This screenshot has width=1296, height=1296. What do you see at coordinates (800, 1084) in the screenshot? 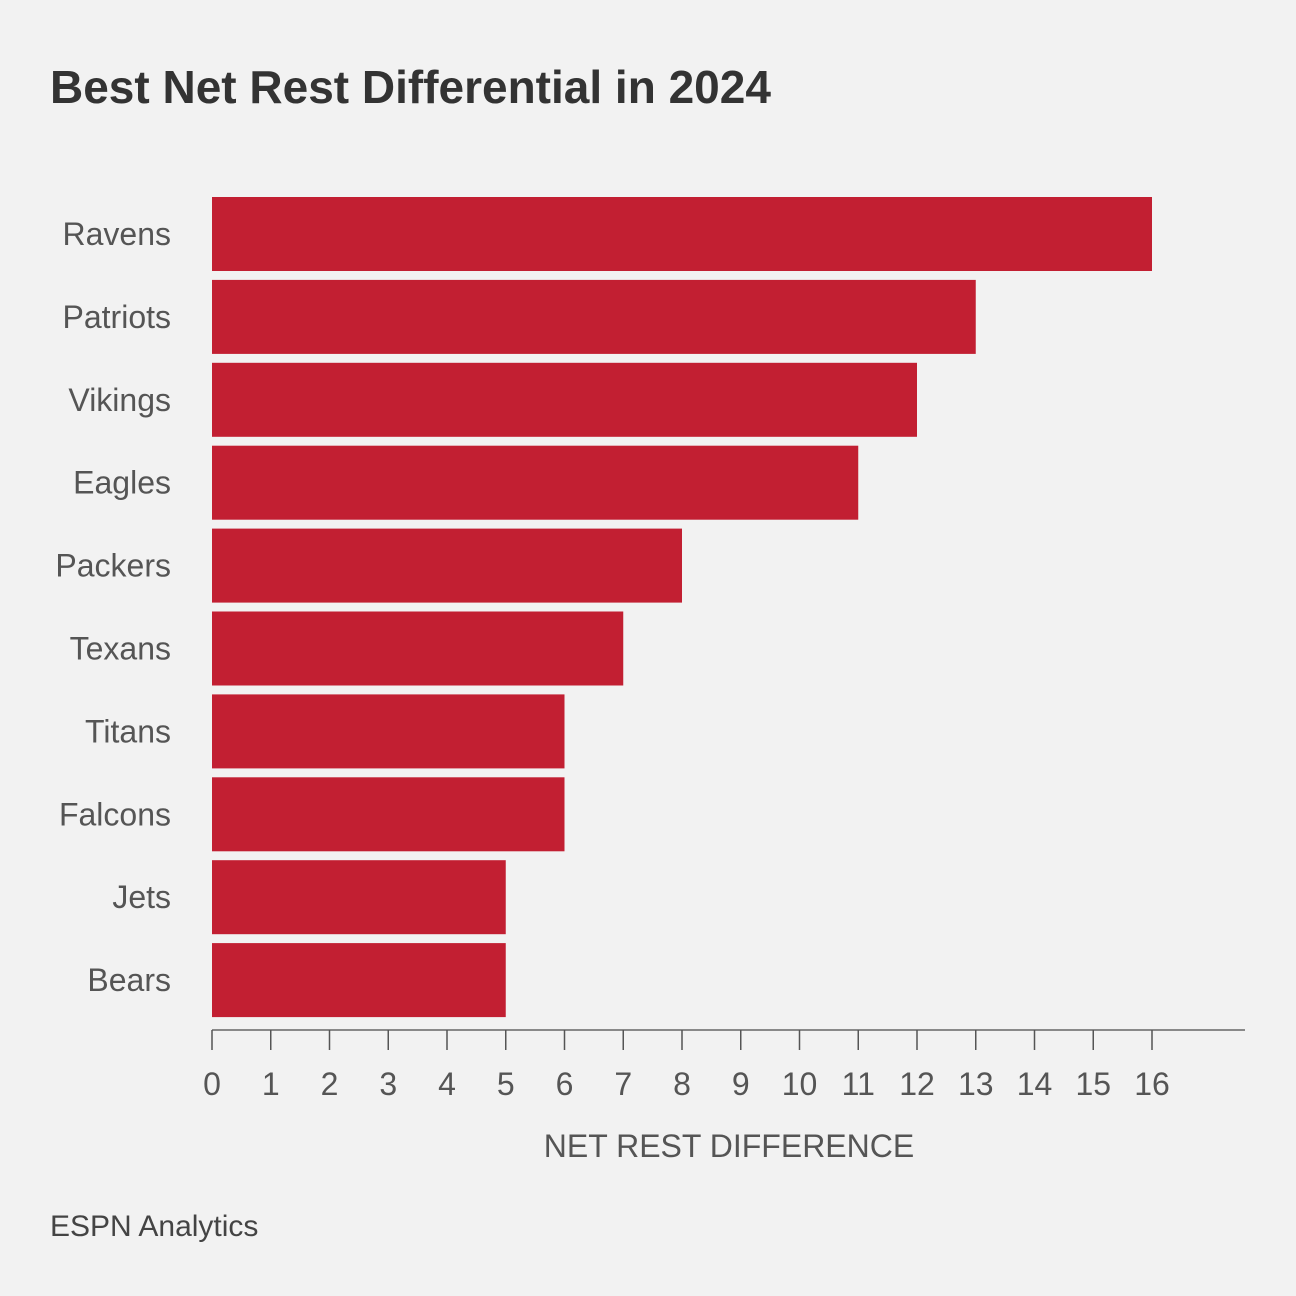
I see `x-tick-label: 10` at bounding box center [800, 1084].